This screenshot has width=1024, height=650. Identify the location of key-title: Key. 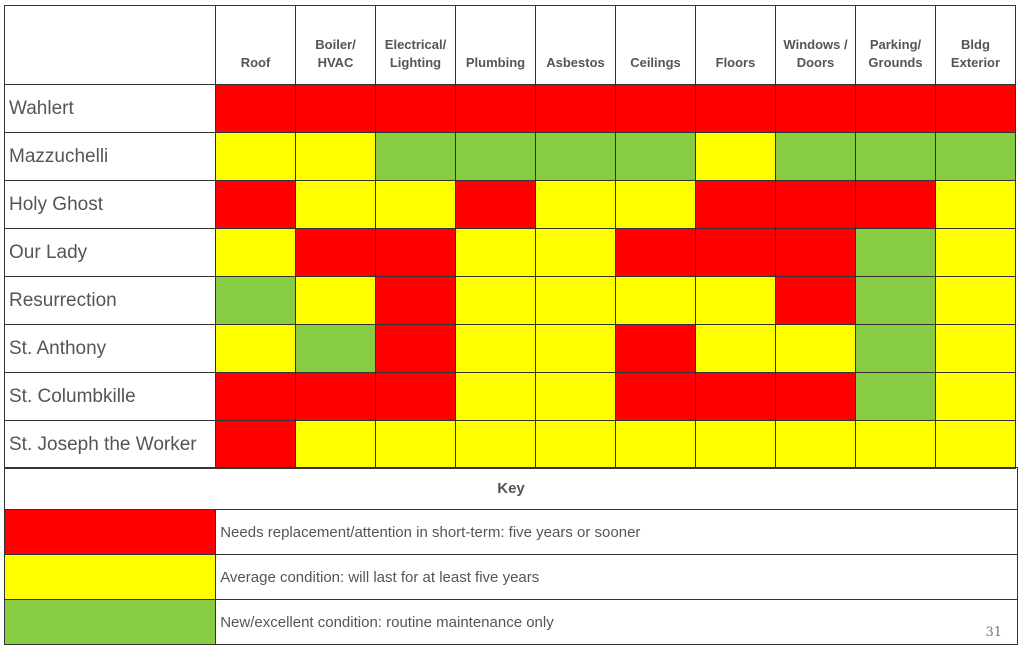
(511, 488).